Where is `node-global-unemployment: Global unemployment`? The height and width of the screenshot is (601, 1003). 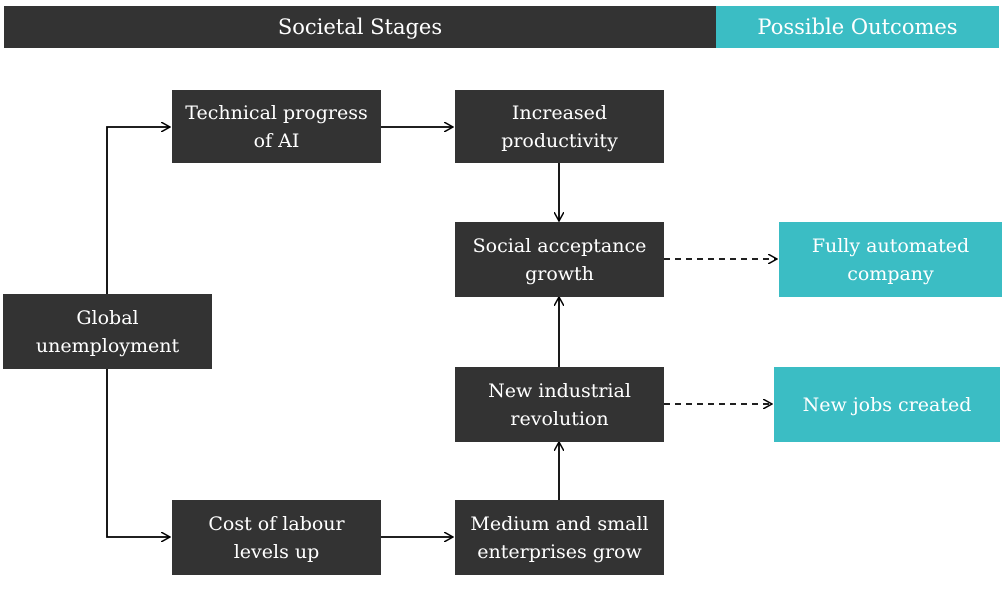
node-global-unemployment: Global unemployment is located at coordinates (107, 331).